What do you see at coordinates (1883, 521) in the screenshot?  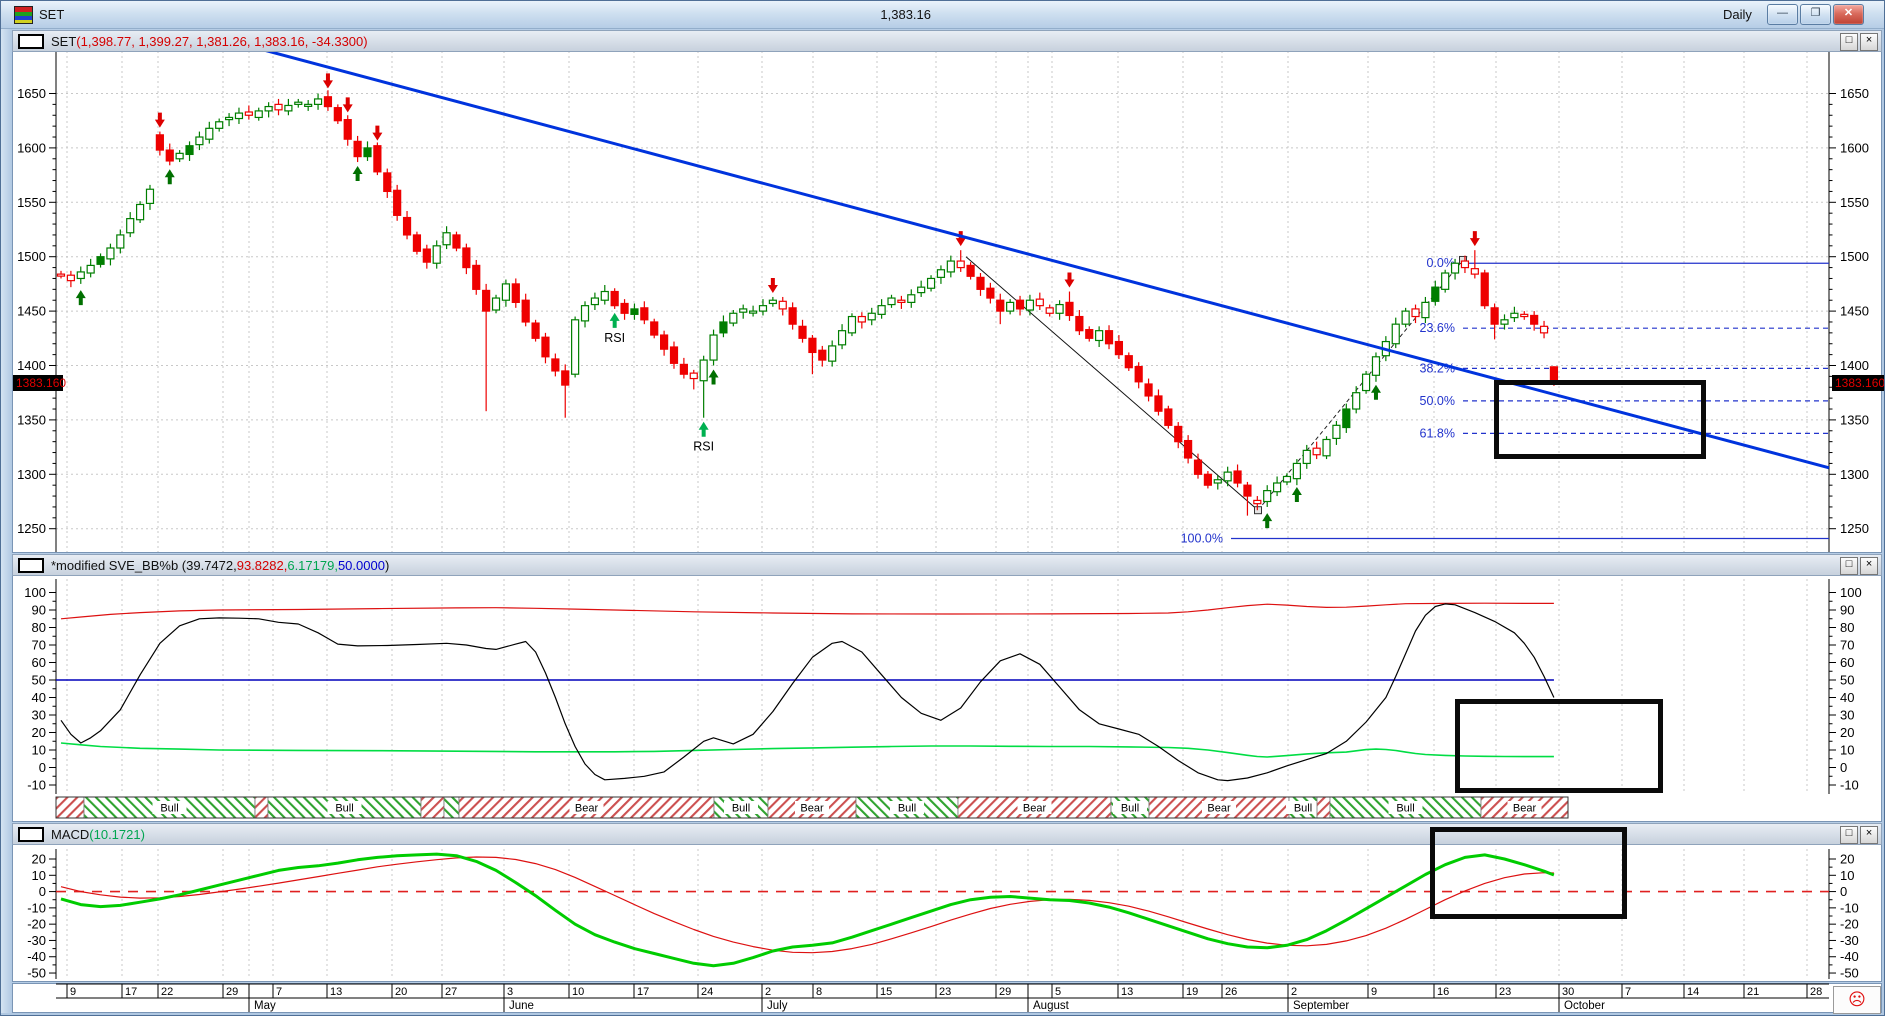 I see `window-frame-right` at bounding box center [1883, 521].